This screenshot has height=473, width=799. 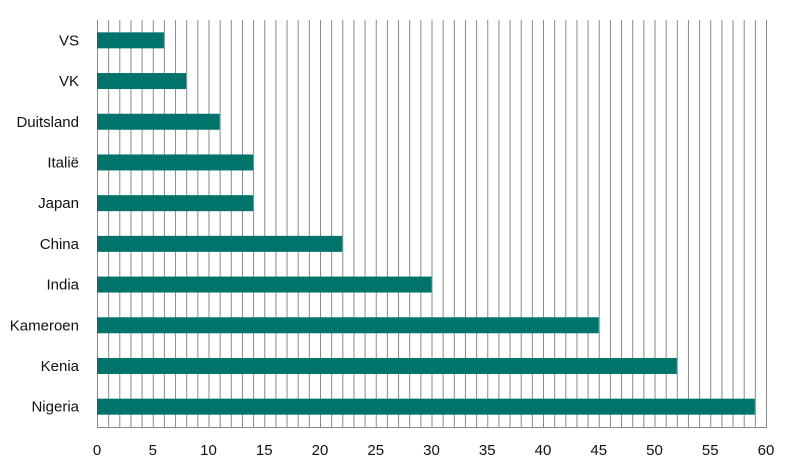 I want to click on category-label: VS, so click(x=69, y=40).